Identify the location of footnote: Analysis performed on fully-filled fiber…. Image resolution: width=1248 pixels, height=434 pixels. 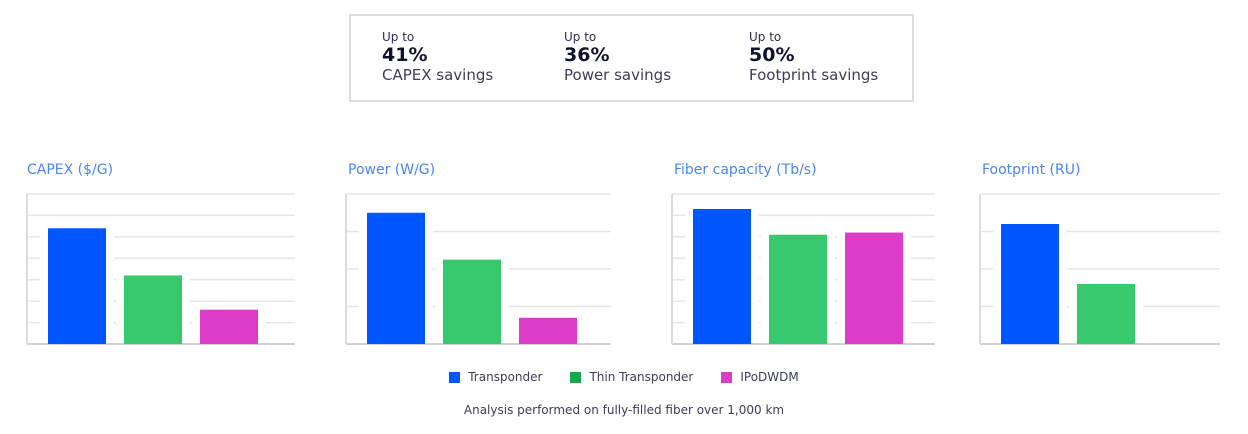
(624, 410).